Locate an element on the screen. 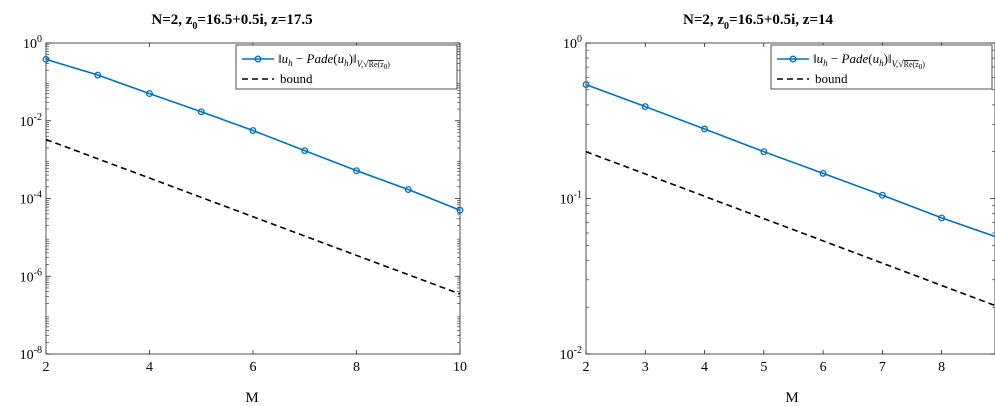 The image size is (995, 406). left-legend-error-marker is located at coordinates (258, 59).